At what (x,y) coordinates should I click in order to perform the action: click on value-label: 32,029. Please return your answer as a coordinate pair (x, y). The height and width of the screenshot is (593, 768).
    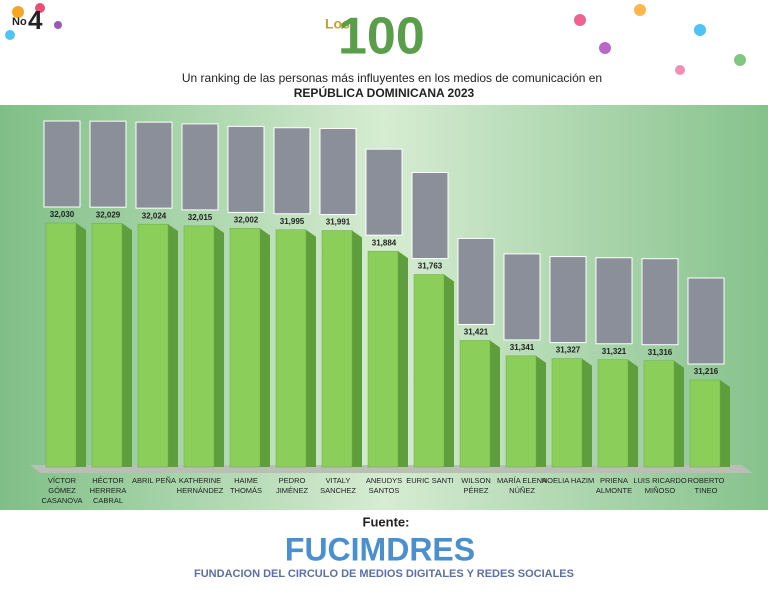
    Looking at the image, I should click on (108, 214).